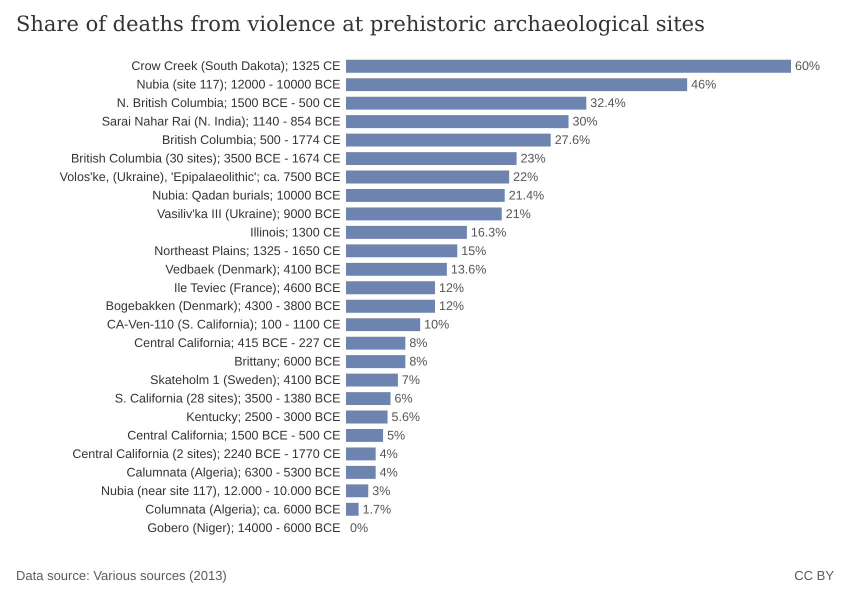 This screenshot has height=600, width=850. Describe the element at coordinates (608, 103) in the screenshot. I see `data-label: 32.4%` at that location.